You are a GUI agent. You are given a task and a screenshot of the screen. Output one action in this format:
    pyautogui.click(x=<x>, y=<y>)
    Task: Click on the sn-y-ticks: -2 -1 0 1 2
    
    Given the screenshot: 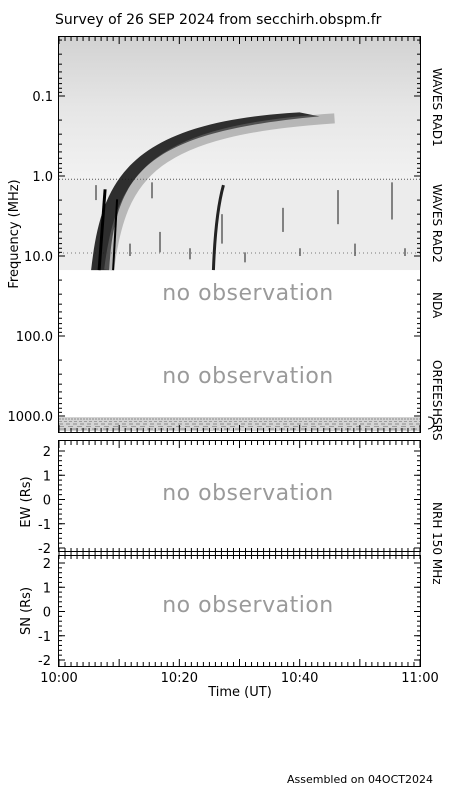 What is the action you would take?
    pyautogui.click(x=229, y=613)
    